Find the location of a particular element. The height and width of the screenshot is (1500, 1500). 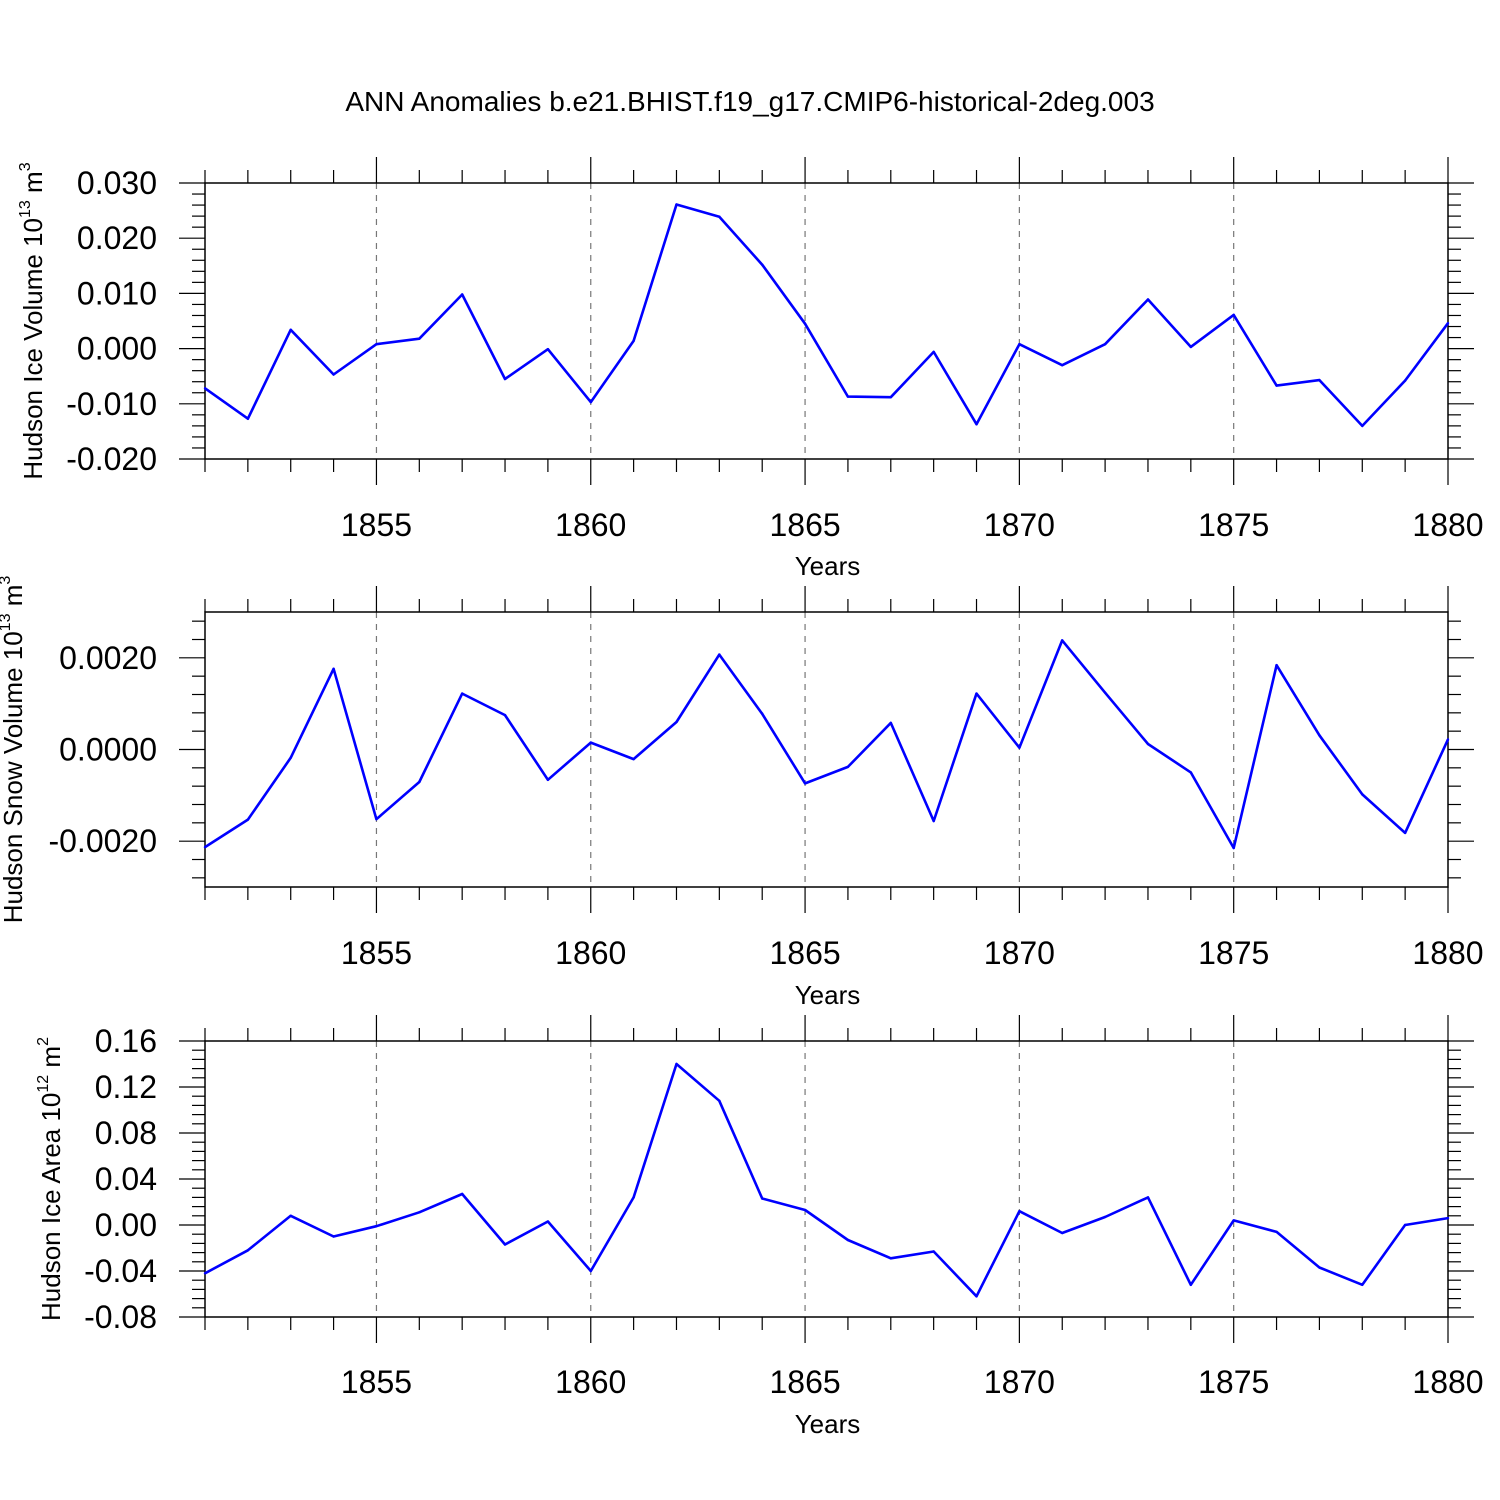

y-tick-label: 0.0020 is located at coordinates (108, 658).